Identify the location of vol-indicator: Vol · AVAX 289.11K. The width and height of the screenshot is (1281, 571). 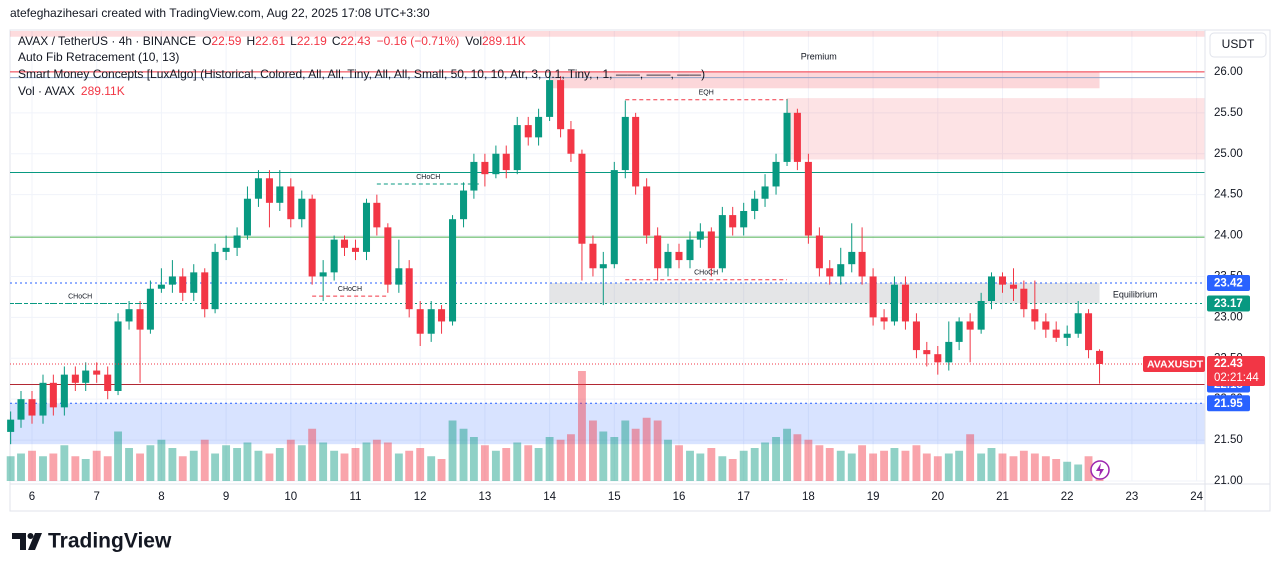
(71, 91).